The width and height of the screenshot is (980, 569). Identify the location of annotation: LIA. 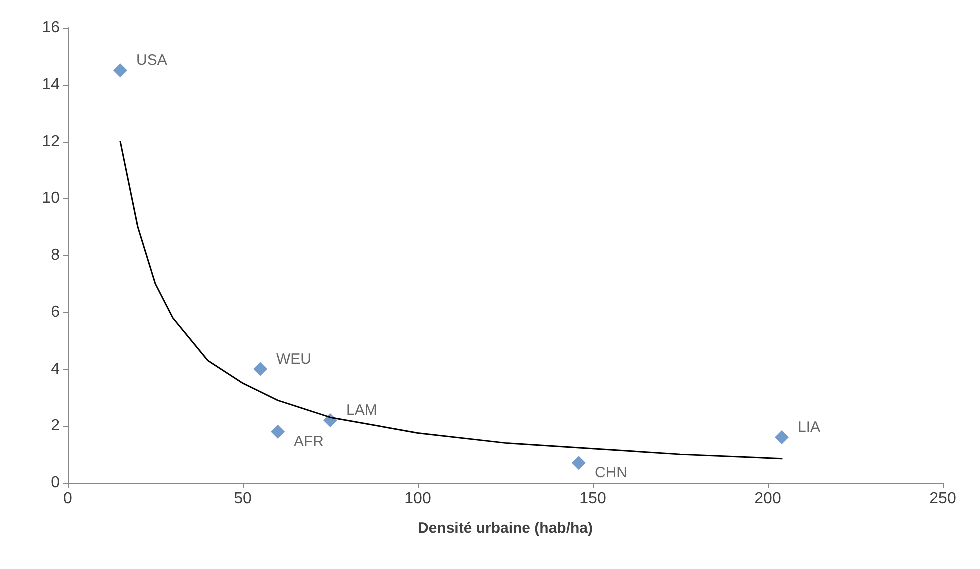
(809, 427).